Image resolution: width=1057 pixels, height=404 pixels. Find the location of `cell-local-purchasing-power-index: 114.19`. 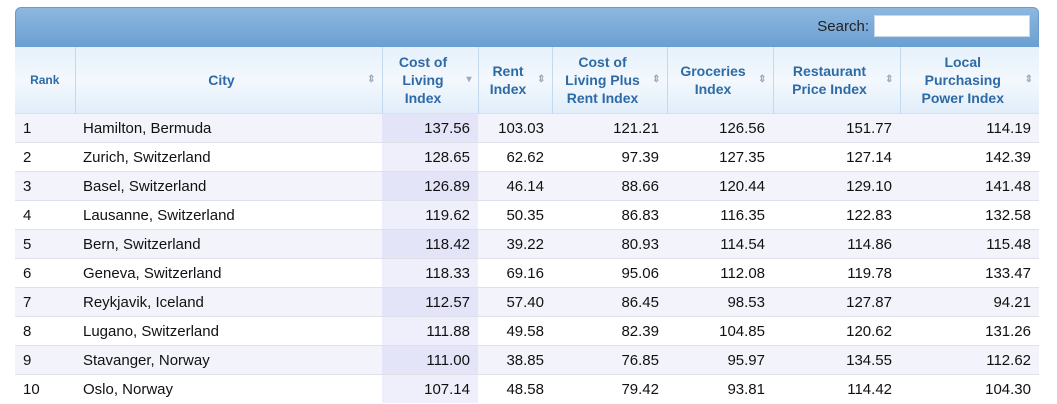

cell-local-purchasing-power-index: 114.19 is located at coordinates (969, 128).